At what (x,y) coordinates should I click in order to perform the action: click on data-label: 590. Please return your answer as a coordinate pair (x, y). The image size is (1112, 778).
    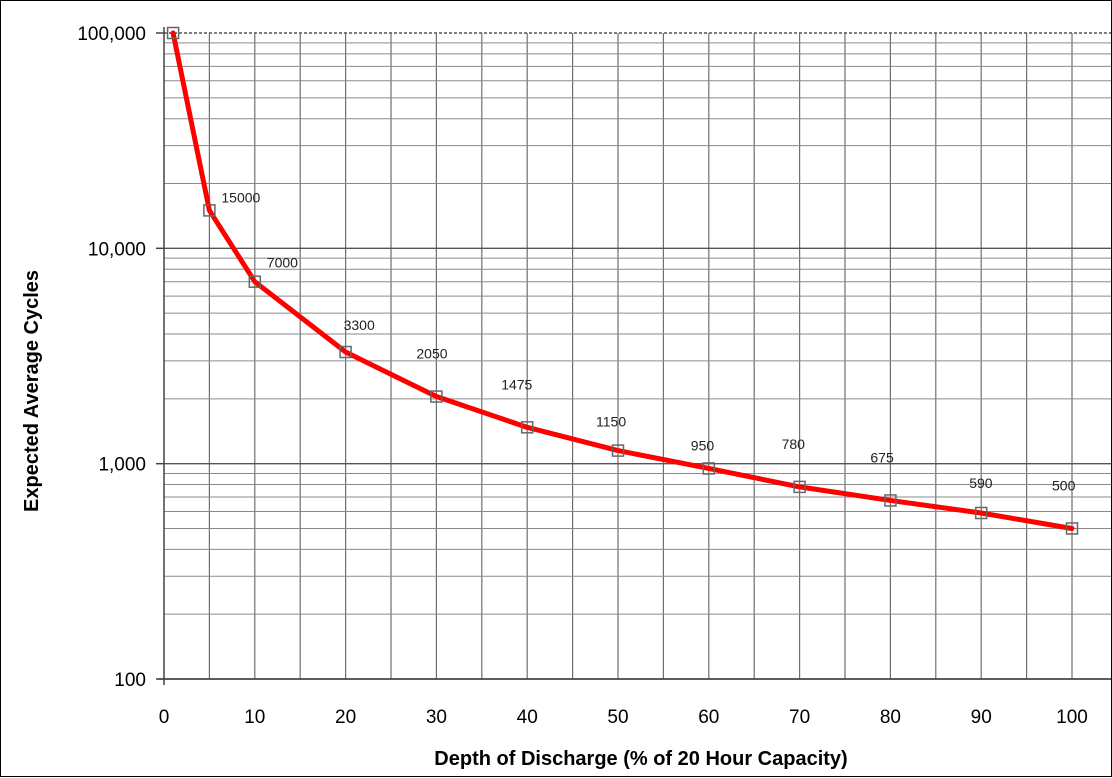
    Looking at the image, I should click on (981, 483).